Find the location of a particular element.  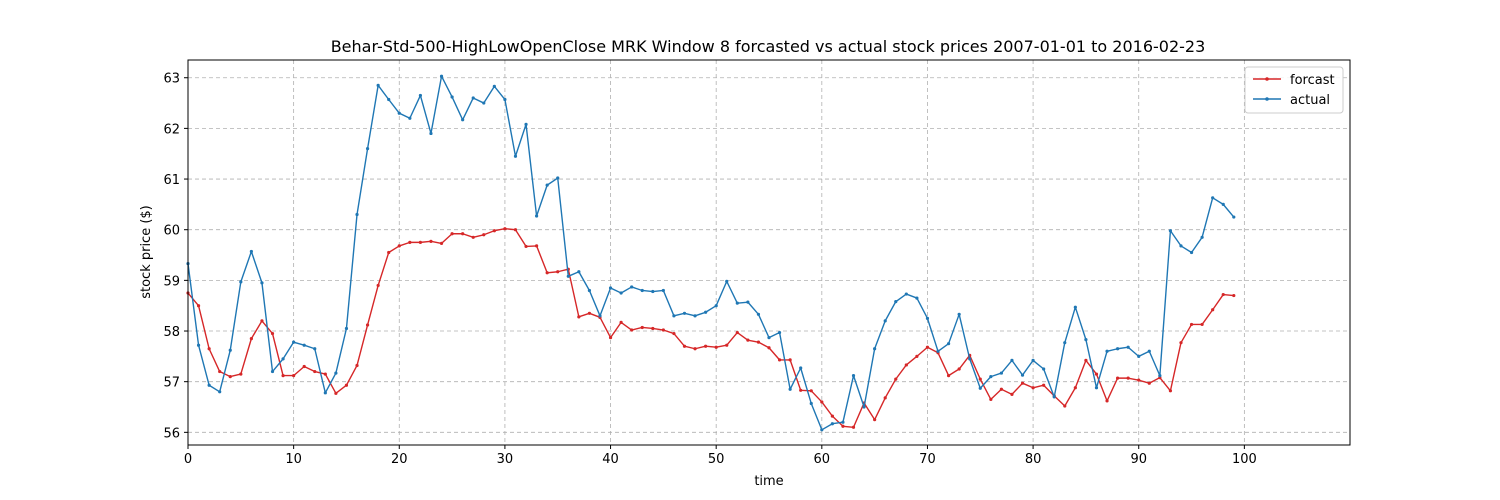

y-tick-label: 62 is located at coordinates (171, 129).